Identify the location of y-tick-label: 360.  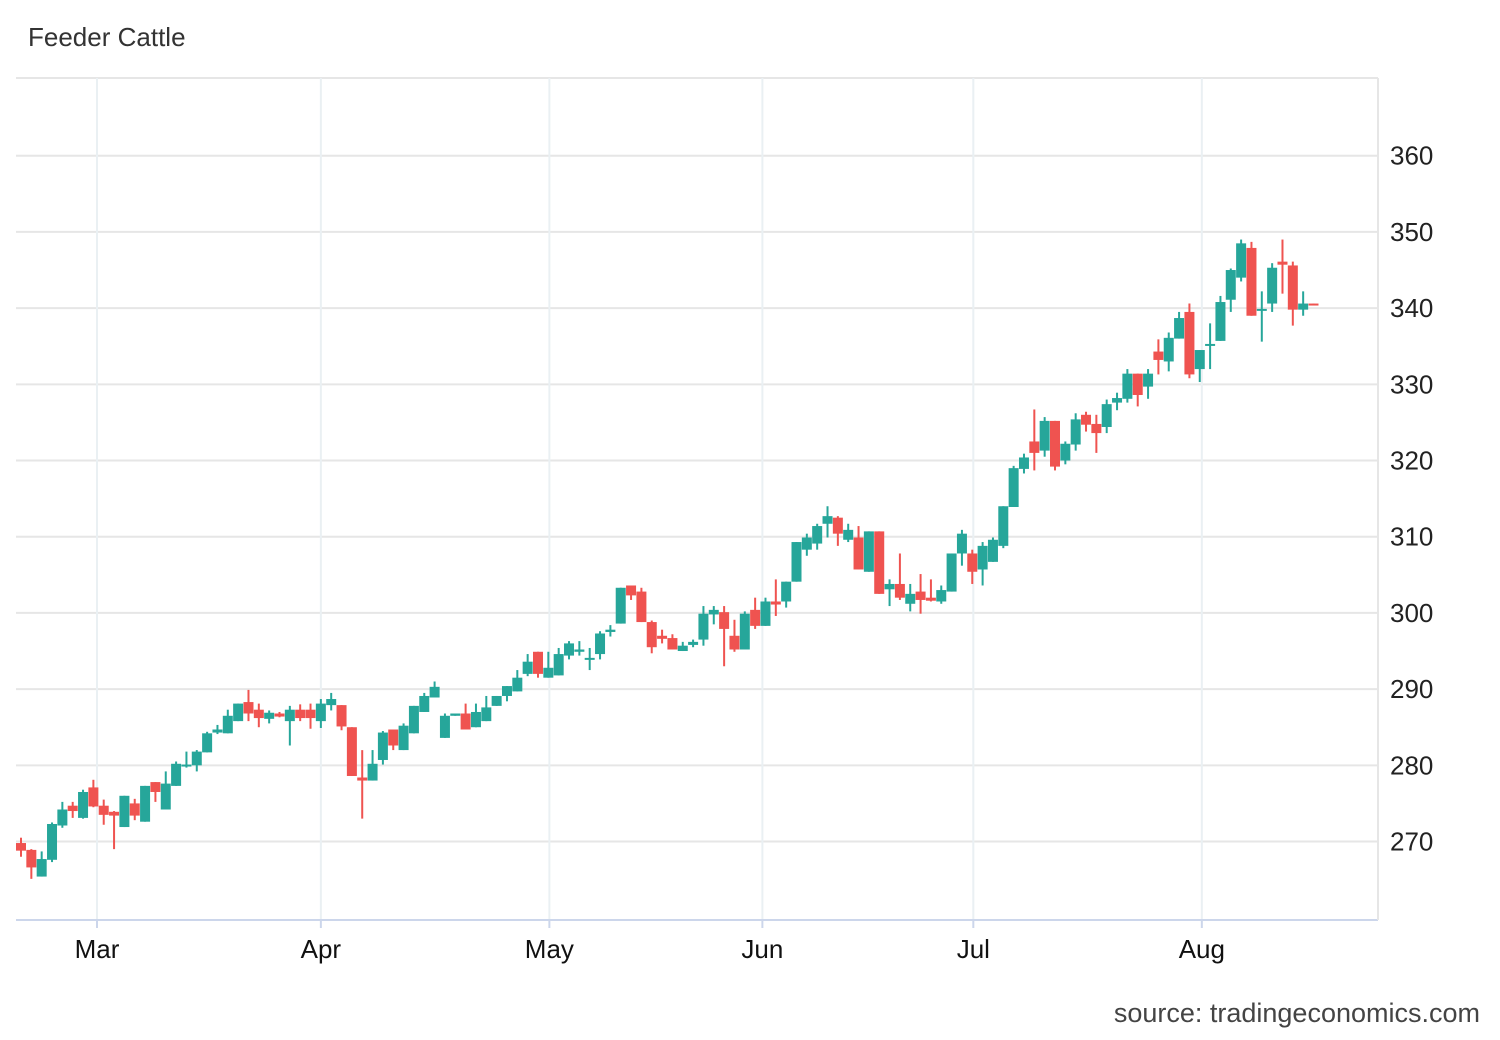
(1411, 156).